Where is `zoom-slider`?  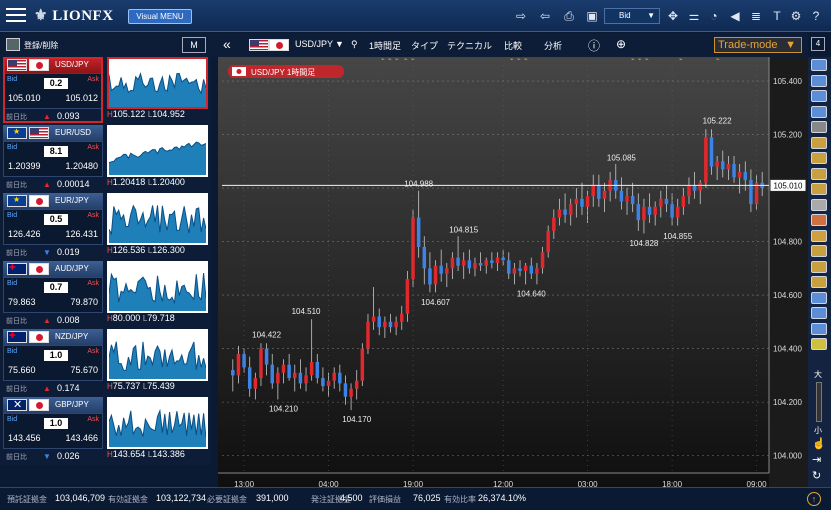 zoom-slider is located at coordinates (819, 402).